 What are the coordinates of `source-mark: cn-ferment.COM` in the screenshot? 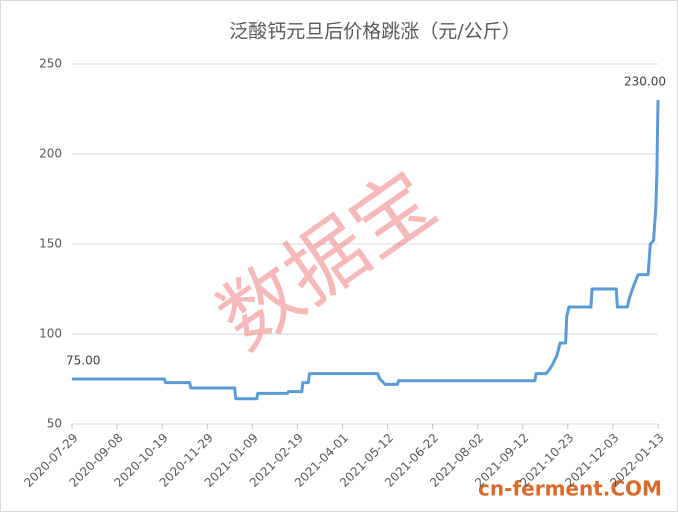 It's located at (570, 489).